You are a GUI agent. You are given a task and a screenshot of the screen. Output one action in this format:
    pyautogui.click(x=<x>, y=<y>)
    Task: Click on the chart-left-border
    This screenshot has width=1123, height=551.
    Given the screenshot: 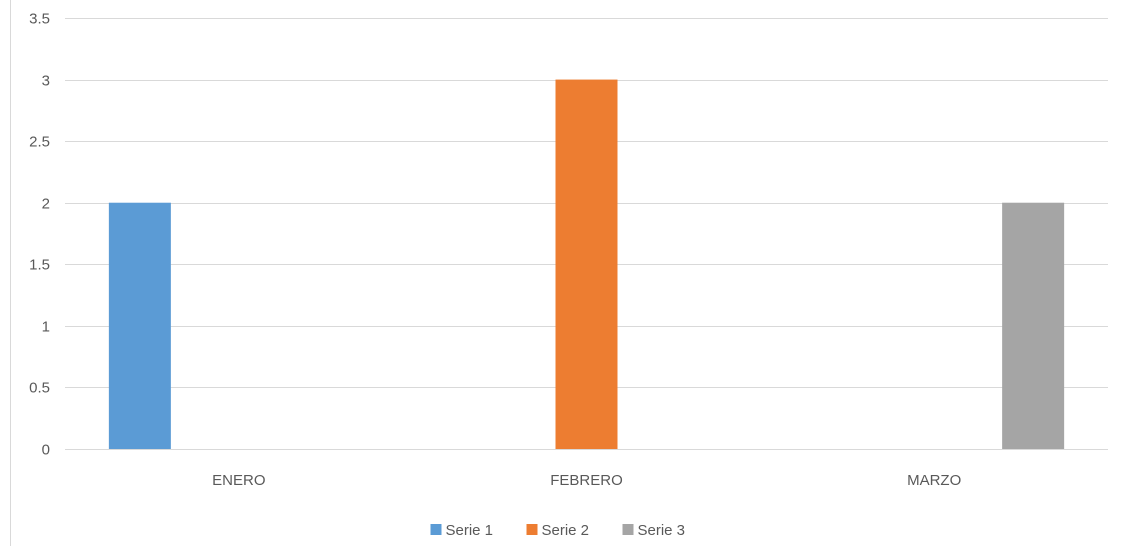 What is the action you would take?
    pyautogui.click(x=10, y=273)
    